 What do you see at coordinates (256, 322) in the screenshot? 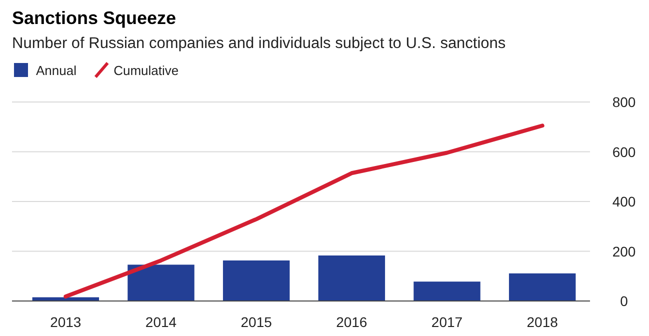
I see `x-tick-label: 2015` at bounding box center [256, 322].